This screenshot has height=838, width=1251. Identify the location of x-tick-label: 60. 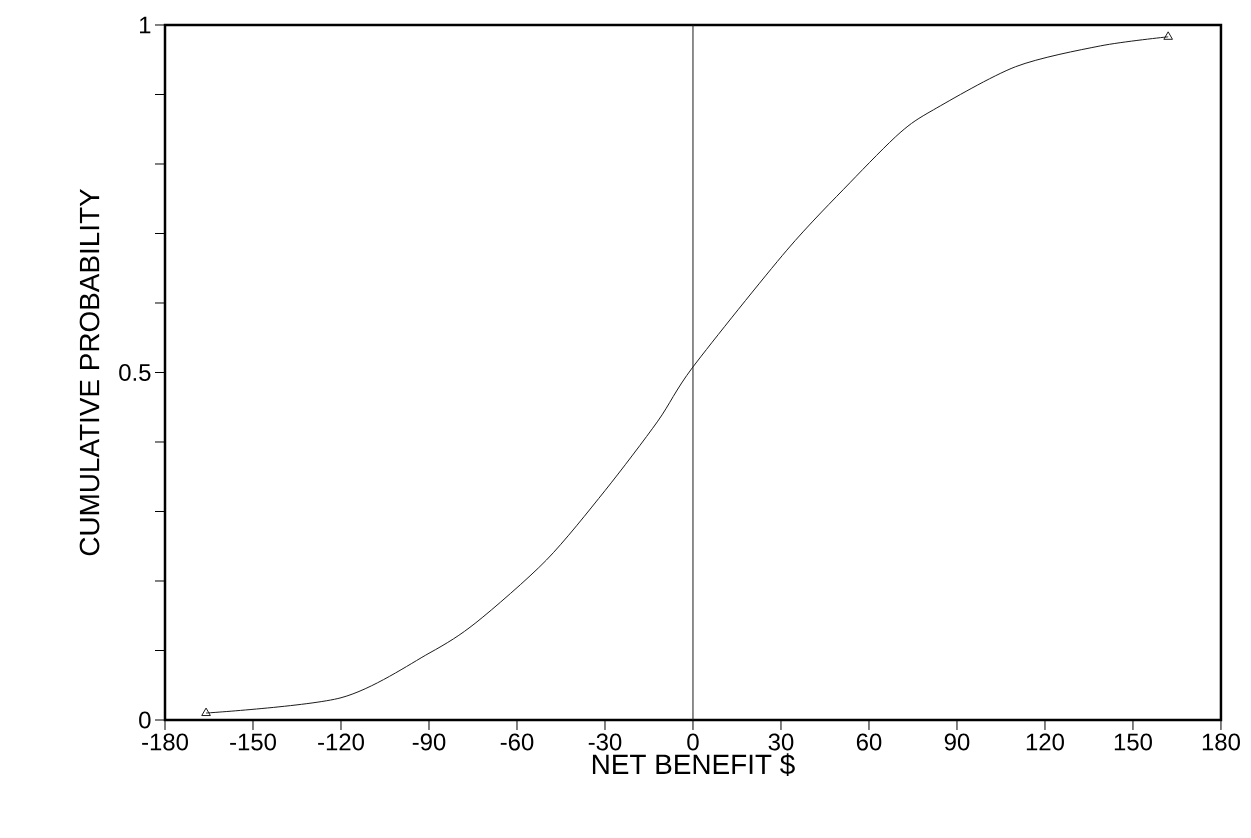
(869, 742).